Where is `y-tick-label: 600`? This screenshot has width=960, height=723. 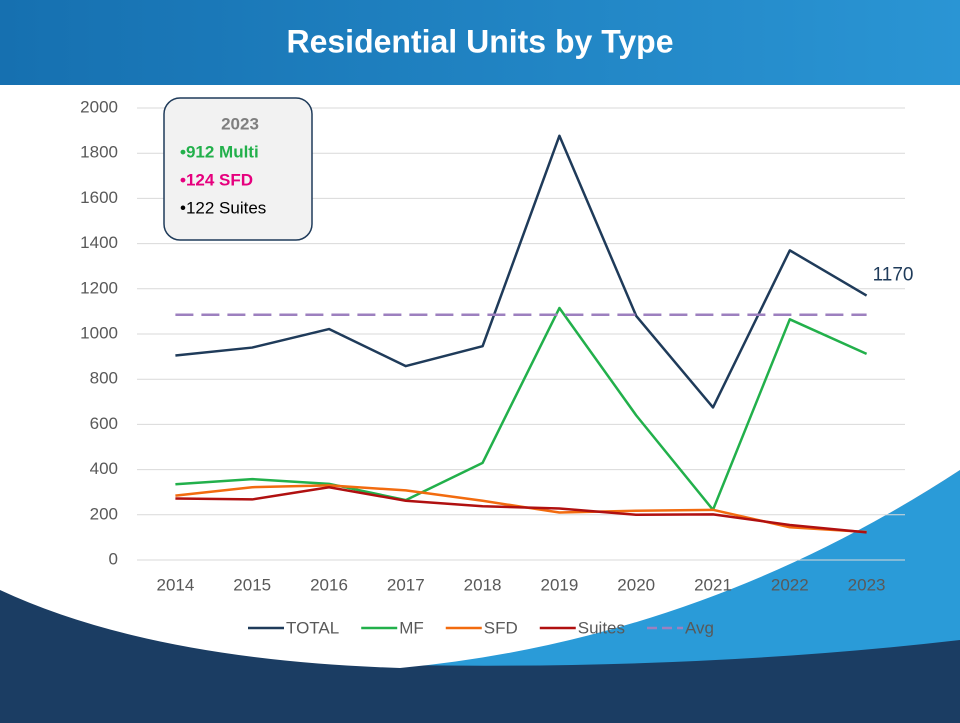 y-tick-label: 600 is located at coordinates (104, 423).